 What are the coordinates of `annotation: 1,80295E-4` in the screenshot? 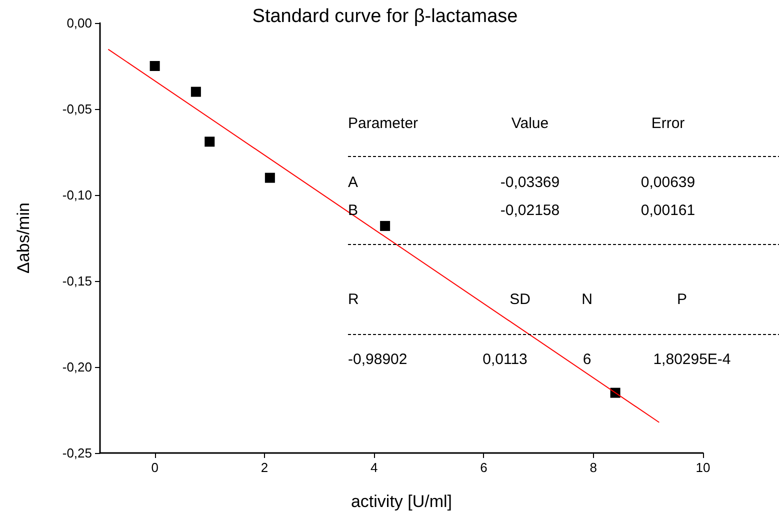 It's located at (692, 360).